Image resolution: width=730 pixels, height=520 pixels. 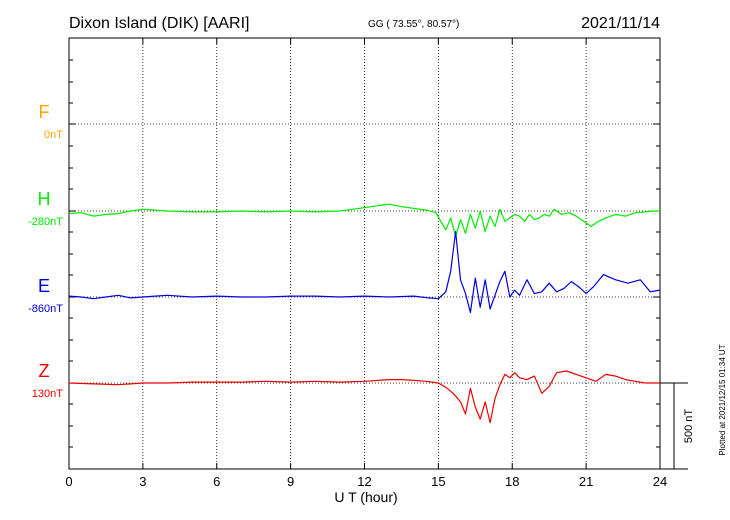 What do you see at coordinates (722, 399) in the screenshot?
I see `plotted-note: Plotted at 2021/12/15 01:34 UT` at bounding box center [722, 399].